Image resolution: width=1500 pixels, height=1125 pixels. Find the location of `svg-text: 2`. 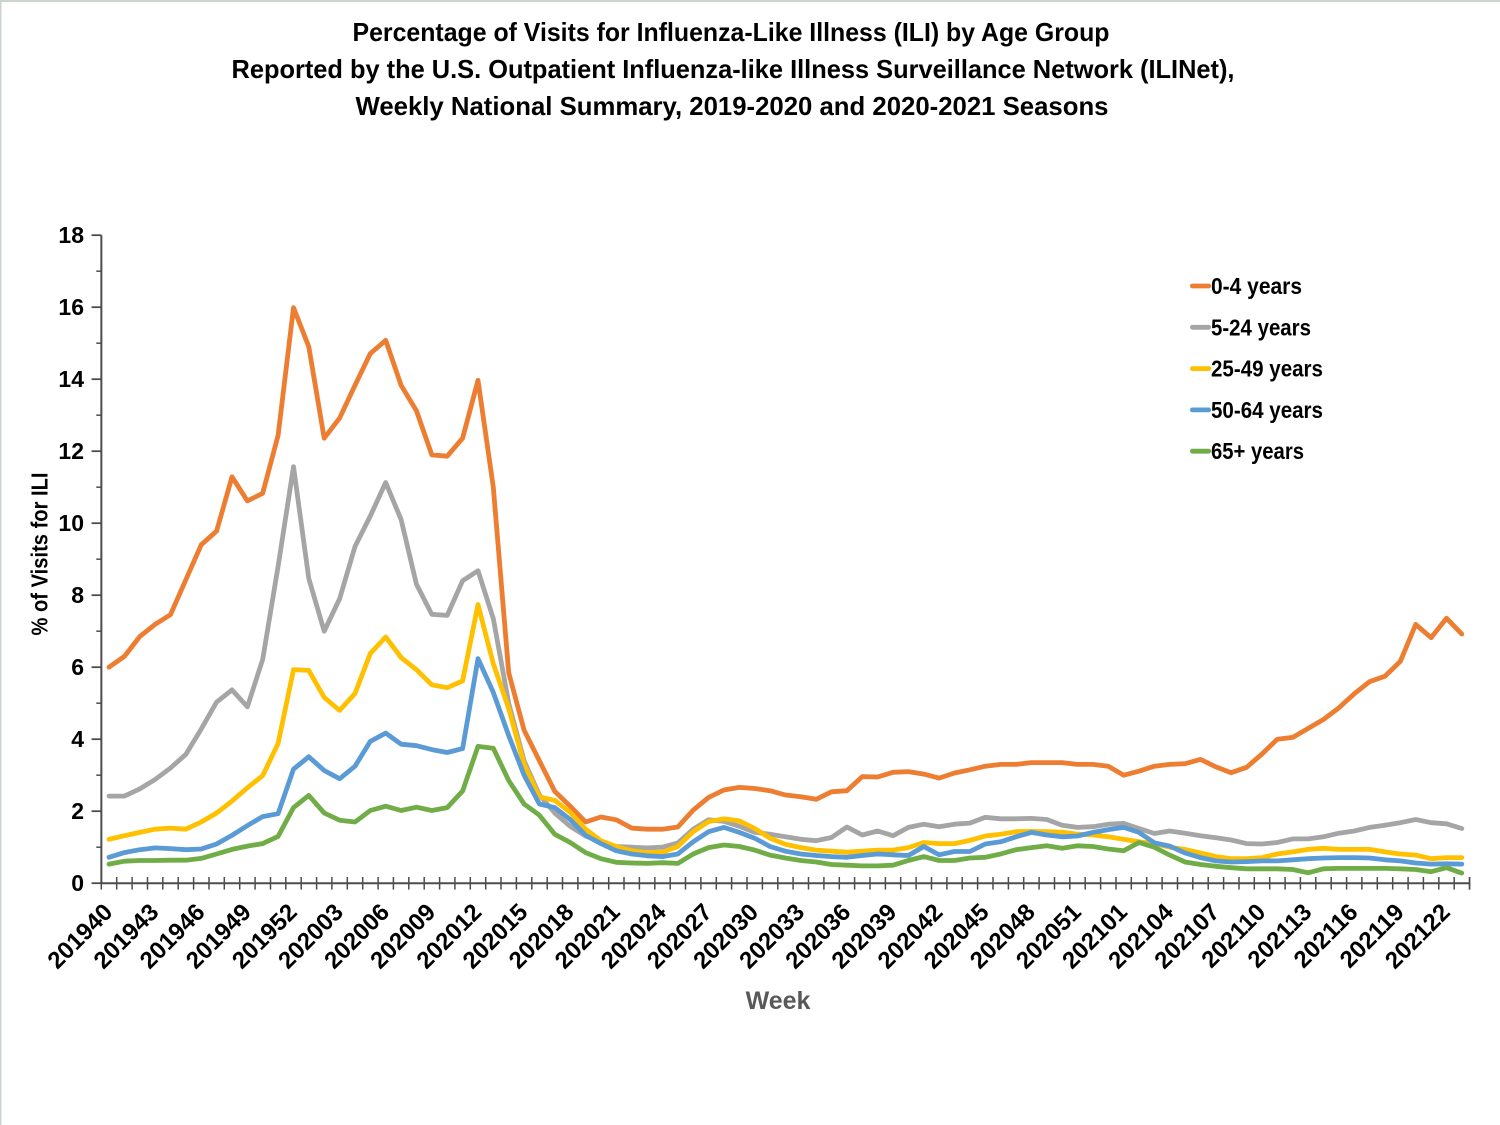

svg-text: 2 is located at coordinates (77, 811).